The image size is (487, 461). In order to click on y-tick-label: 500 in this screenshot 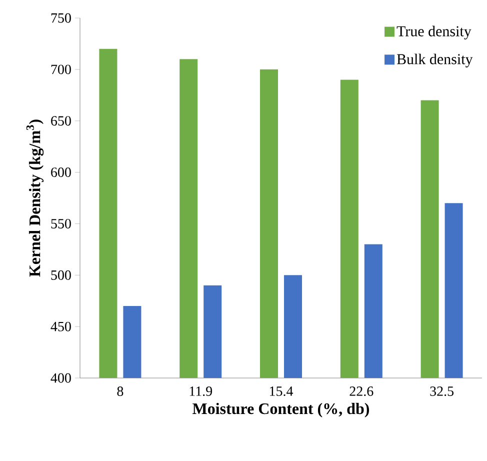, I will do `click(61, 275)`.